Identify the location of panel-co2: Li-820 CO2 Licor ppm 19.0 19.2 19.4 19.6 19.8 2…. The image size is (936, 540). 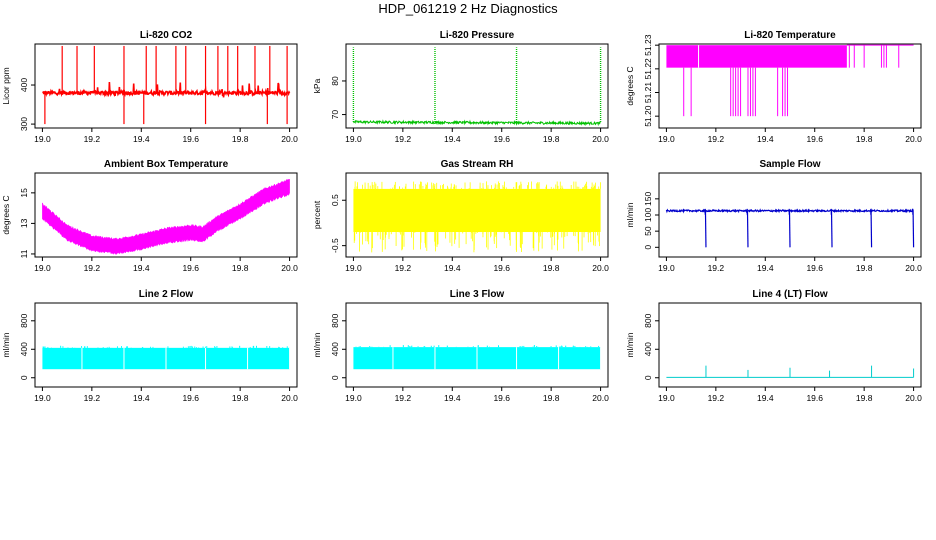
(149, 87).